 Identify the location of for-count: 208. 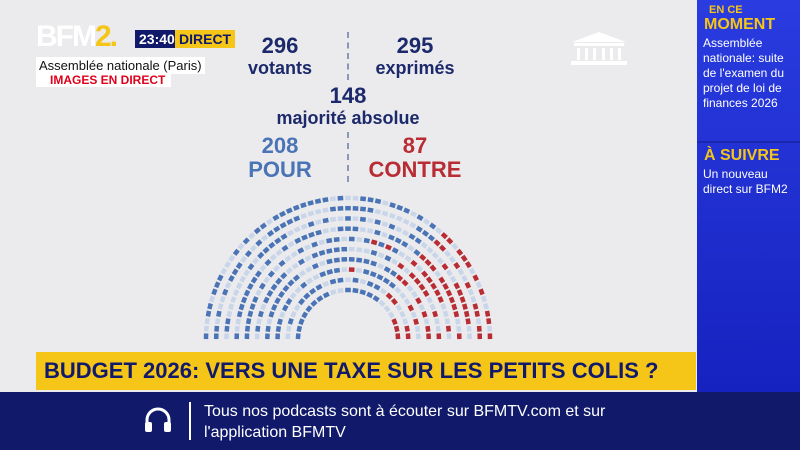
(280, 145).